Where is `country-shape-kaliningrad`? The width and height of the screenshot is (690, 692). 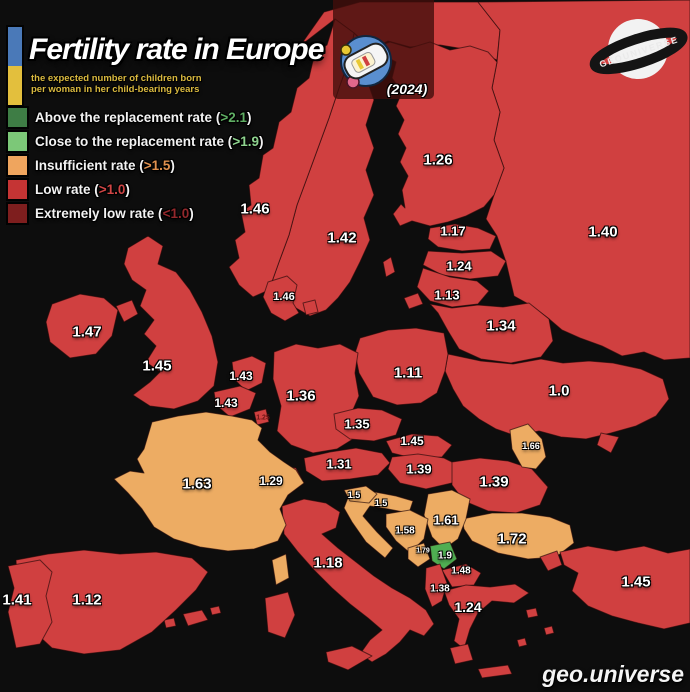 country-shape-kaliningrad is located at coordinates (413, 301).